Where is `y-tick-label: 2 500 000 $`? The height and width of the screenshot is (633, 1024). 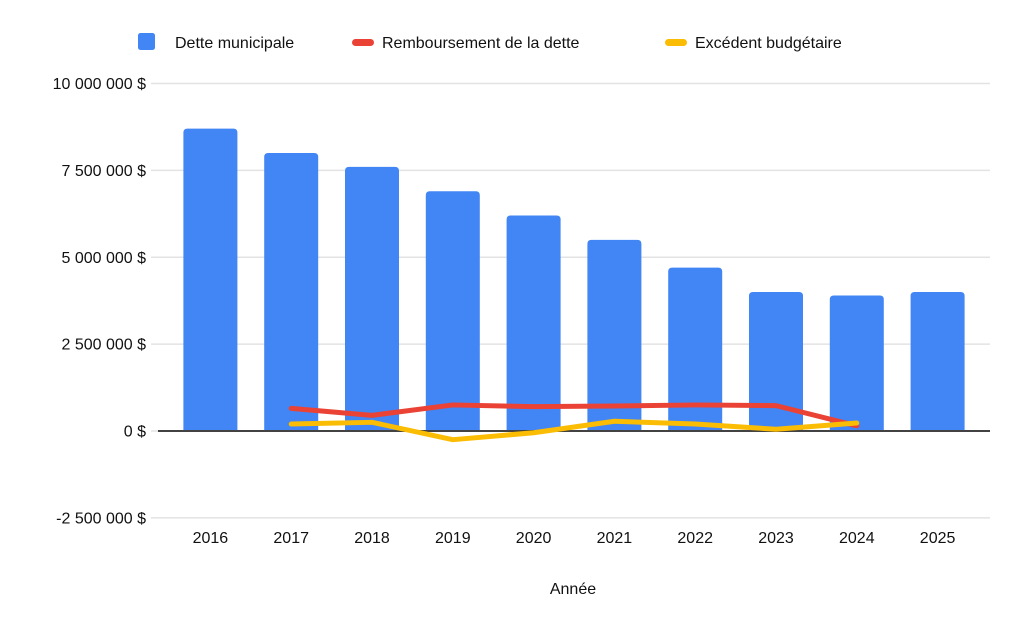 y-tick-label: 2 500 000 $ is located at coordinates (103, 345).